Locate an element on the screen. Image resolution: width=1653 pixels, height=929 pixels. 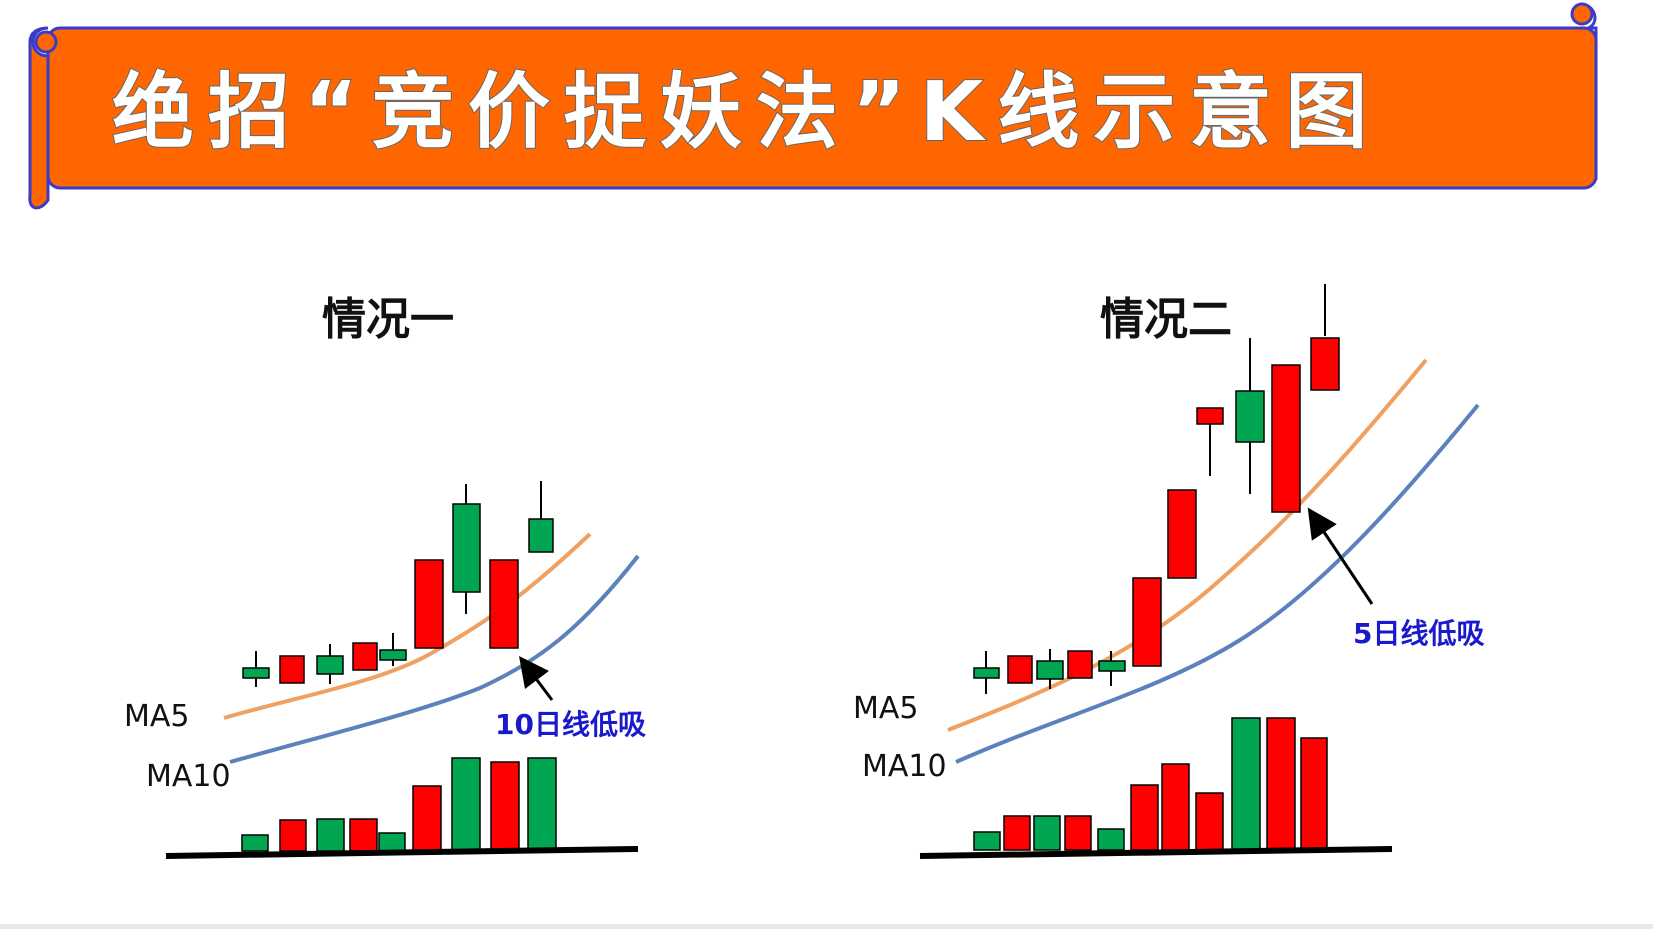
low-buy-note: 10日线低吸 is located at coordinates (570, 724).